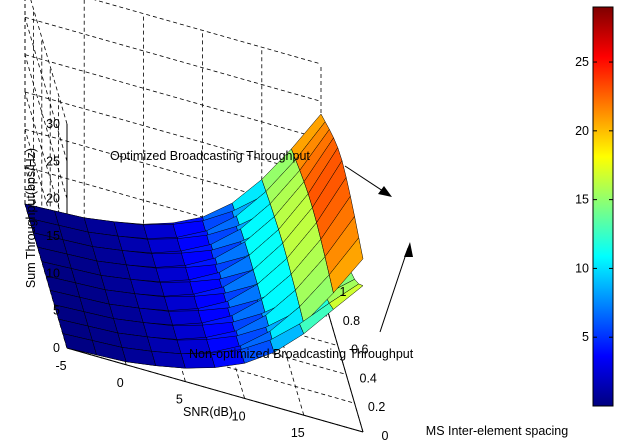  What do you see at coordinates (343, 292) in the screenshot?
I see `y-tick-label: 1` at bounding box center [343, 292].